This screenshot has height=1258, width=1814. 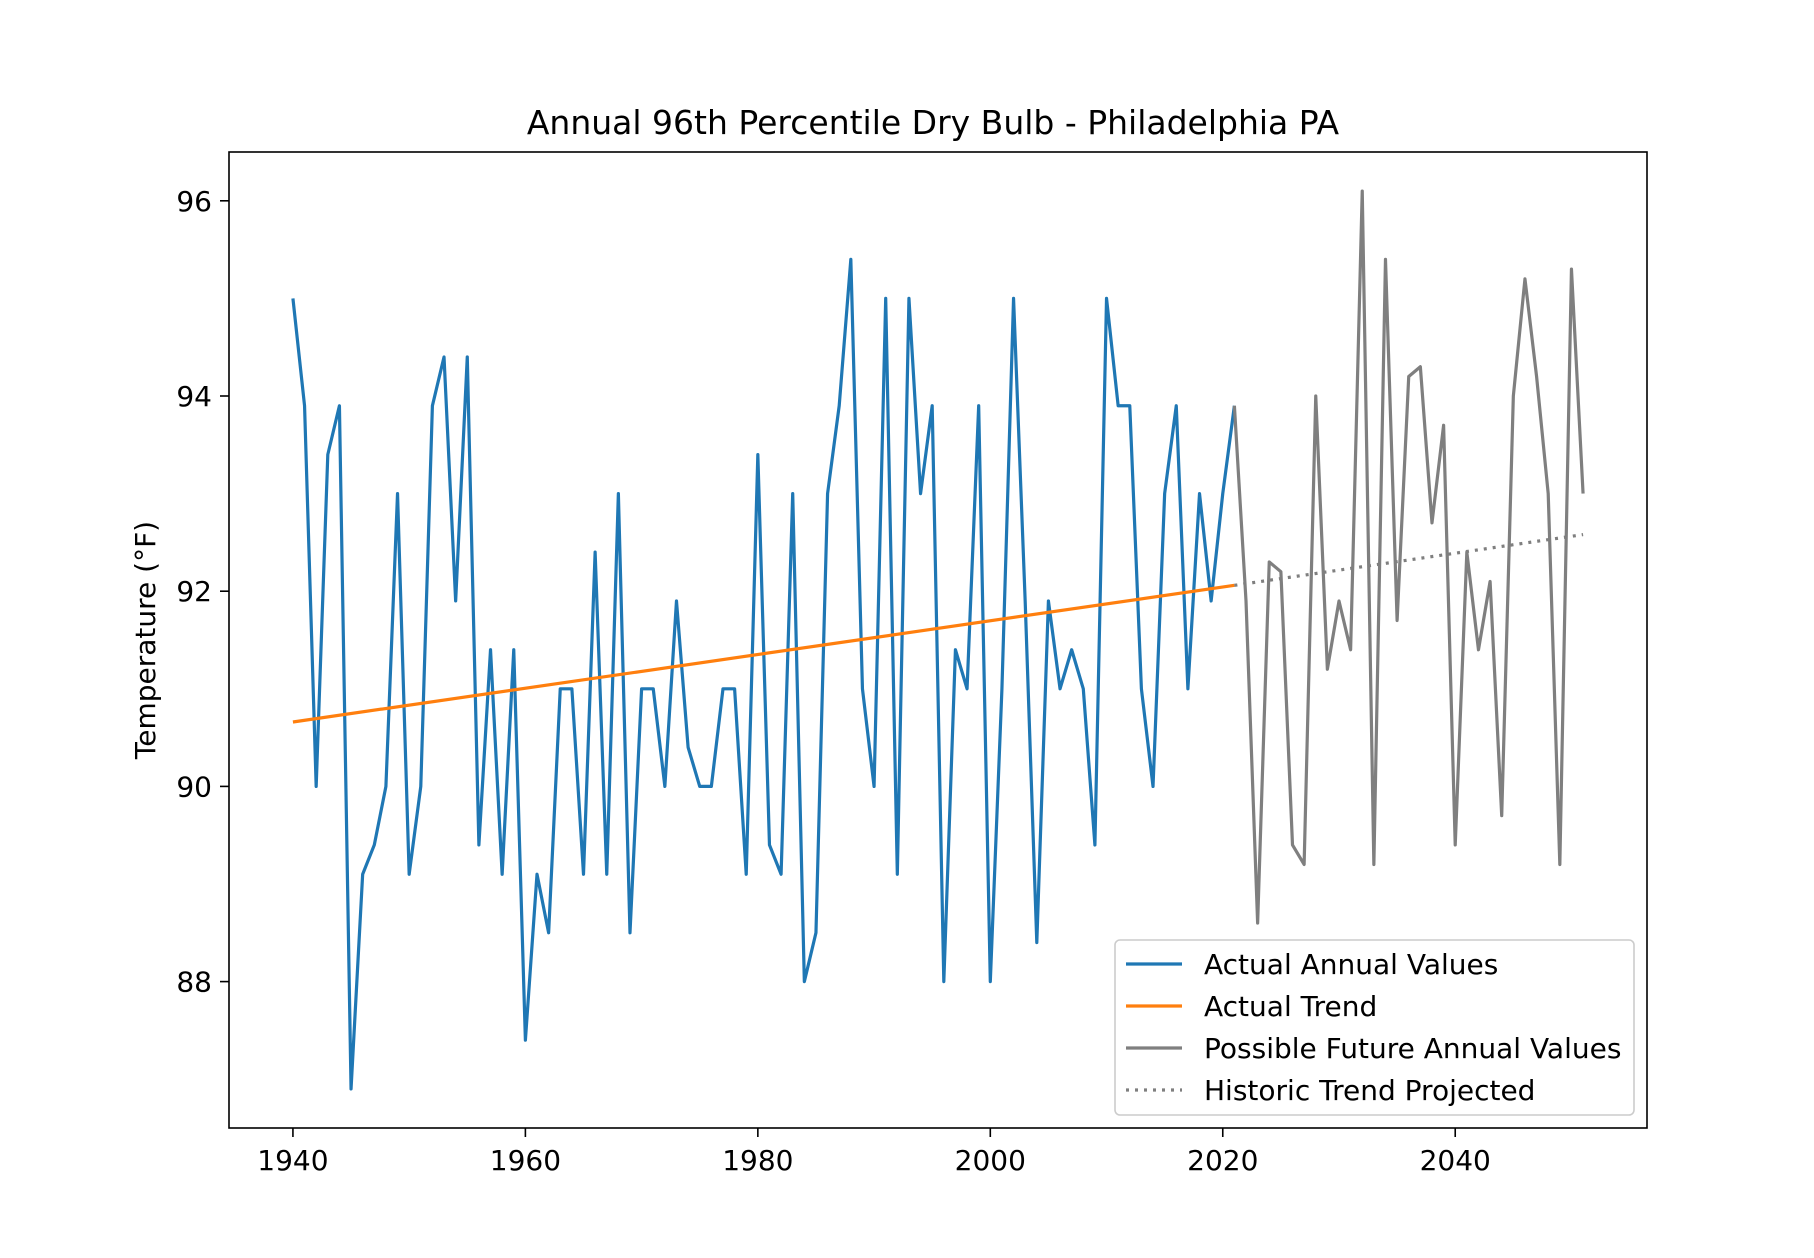 What do you see at coordinates (145, 640) in the screenshot?
I see `y-axis-title: Temperature (°F)` at bounding box center [145, 640].